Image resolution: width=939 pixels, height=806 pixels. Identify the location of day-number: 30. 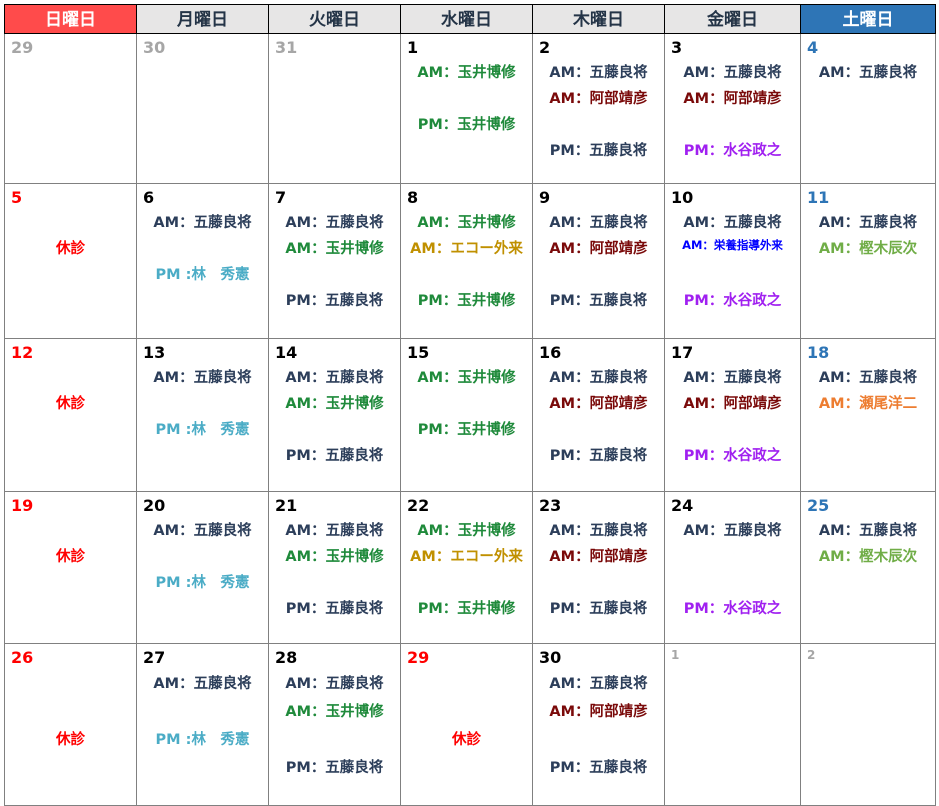
(550, 657).